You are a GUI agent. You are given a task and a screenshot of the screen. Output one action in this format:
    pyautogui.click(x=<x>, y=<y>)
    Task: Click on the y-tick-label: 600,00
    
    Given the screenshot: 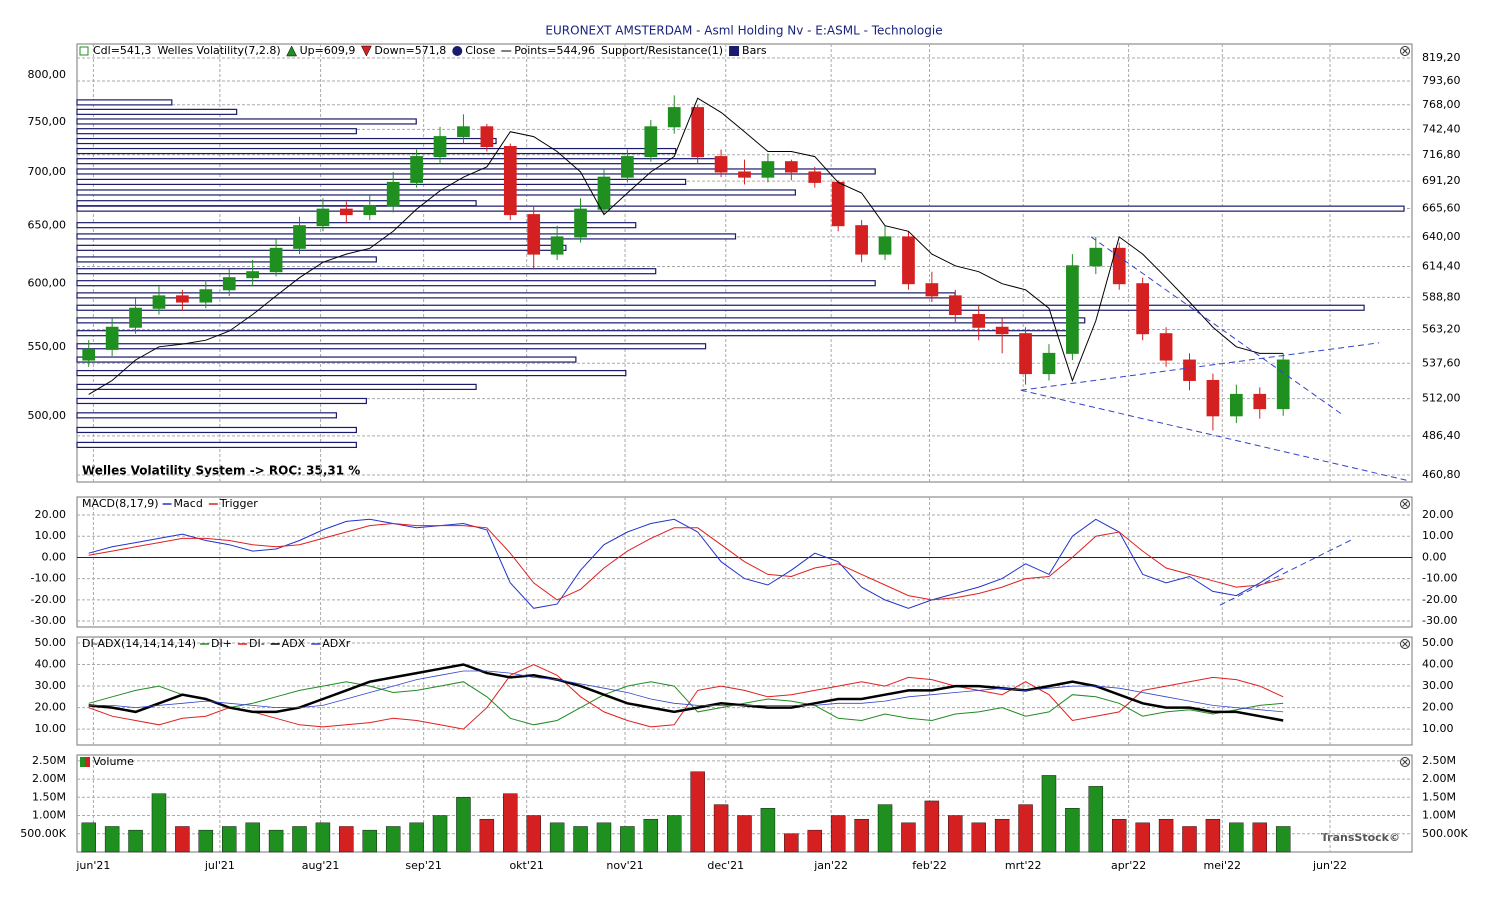 What is the action you would take?
    pyautogui.click(x=47, y=283)
    